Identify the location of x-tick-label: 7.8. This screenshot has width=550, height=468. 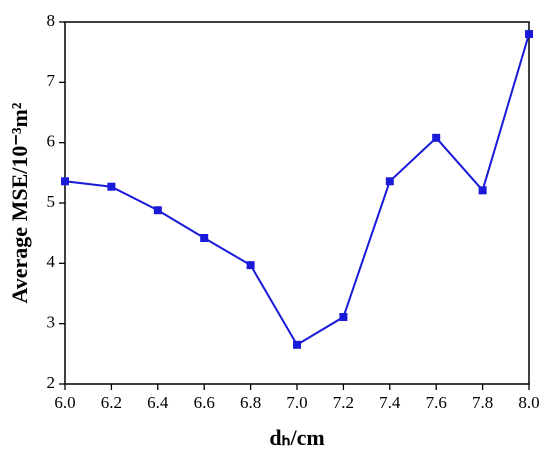
(482, 402).